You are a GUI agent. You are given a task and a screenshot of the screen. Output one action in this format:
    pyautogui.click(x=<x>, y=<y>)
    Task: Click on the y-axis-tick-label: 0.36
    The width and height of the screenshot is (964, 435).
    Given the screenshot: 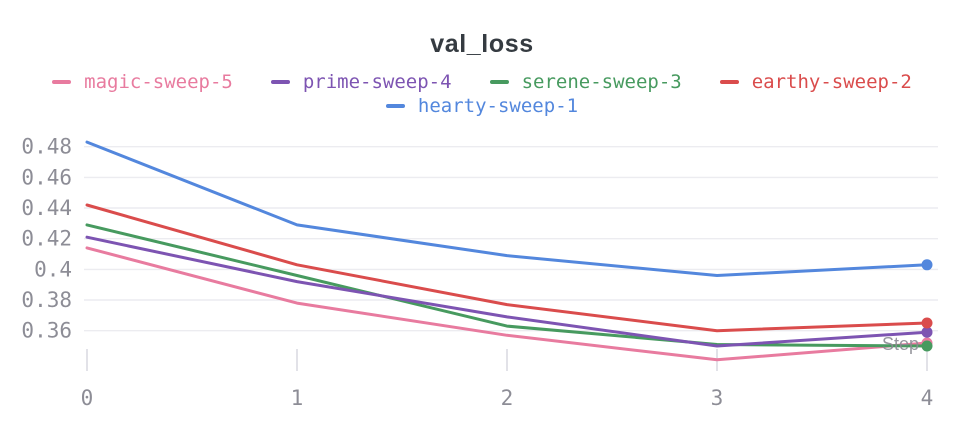 What is the action you would take?
    pyautogui.click(x=46, y=331)
    